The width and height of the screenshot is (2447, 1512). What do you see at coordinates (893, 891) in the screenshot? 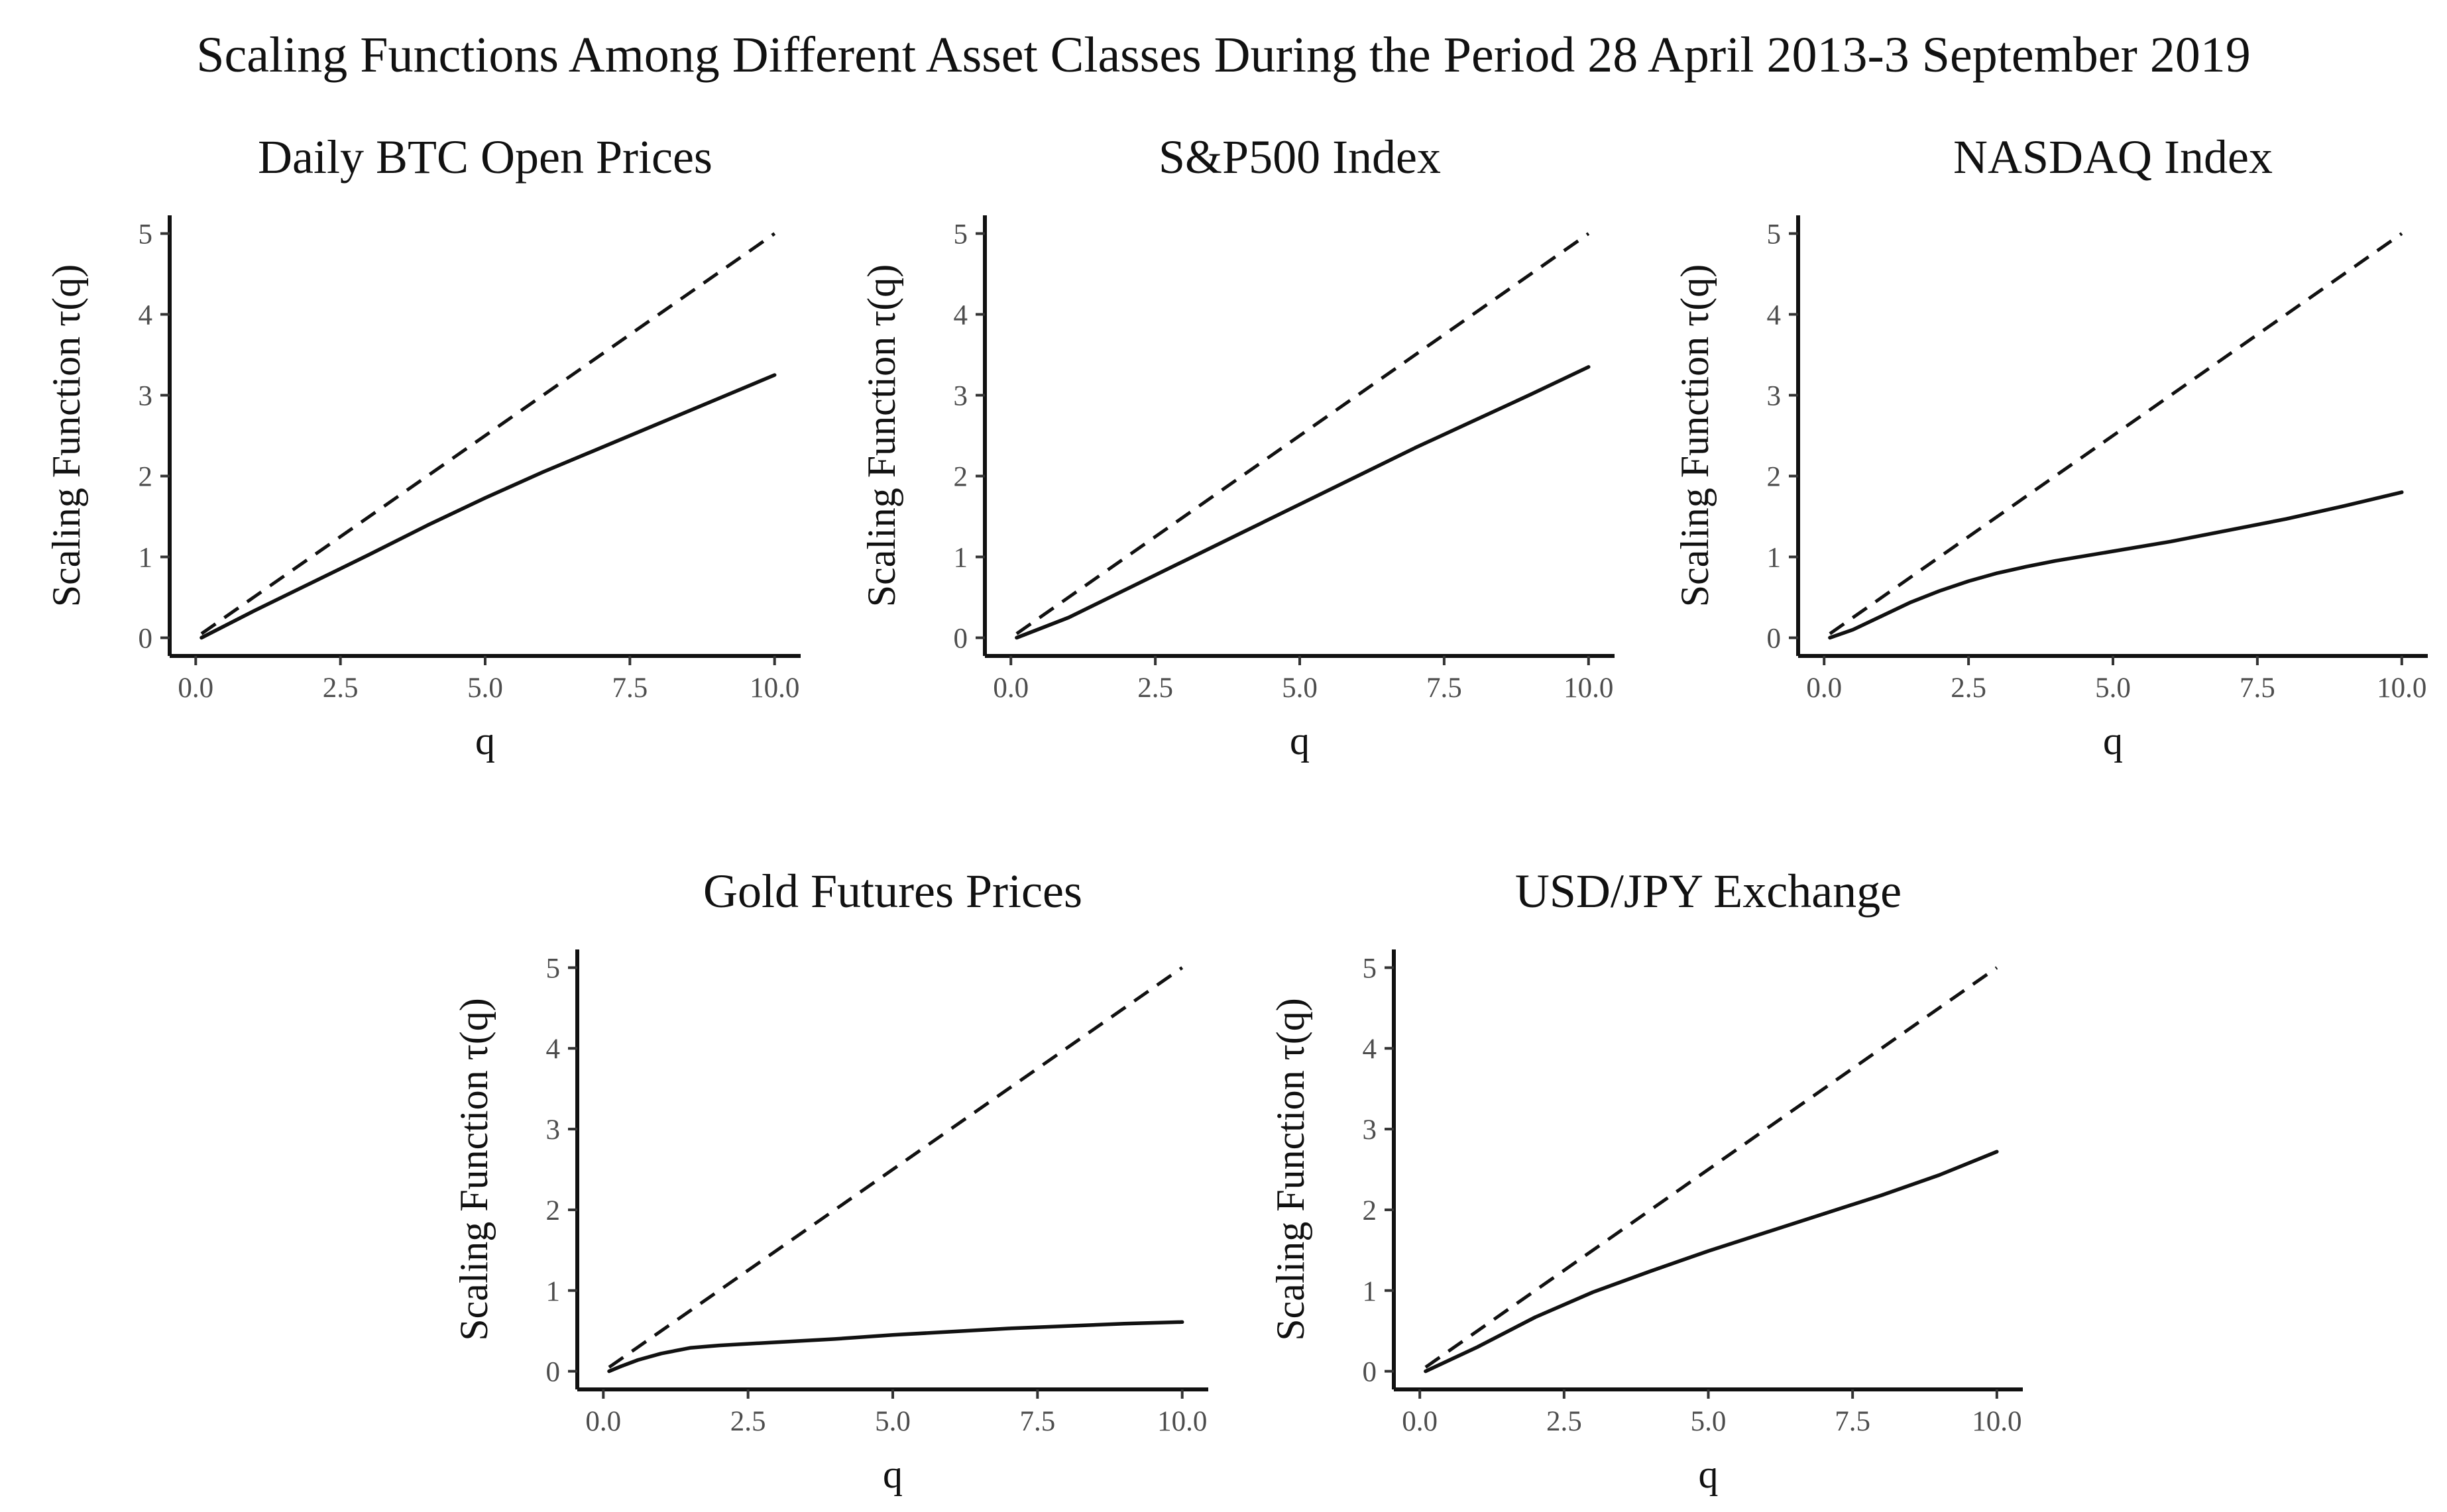
I see `panel-title: Gold Futures Prices` at bounding box center [893, 891].